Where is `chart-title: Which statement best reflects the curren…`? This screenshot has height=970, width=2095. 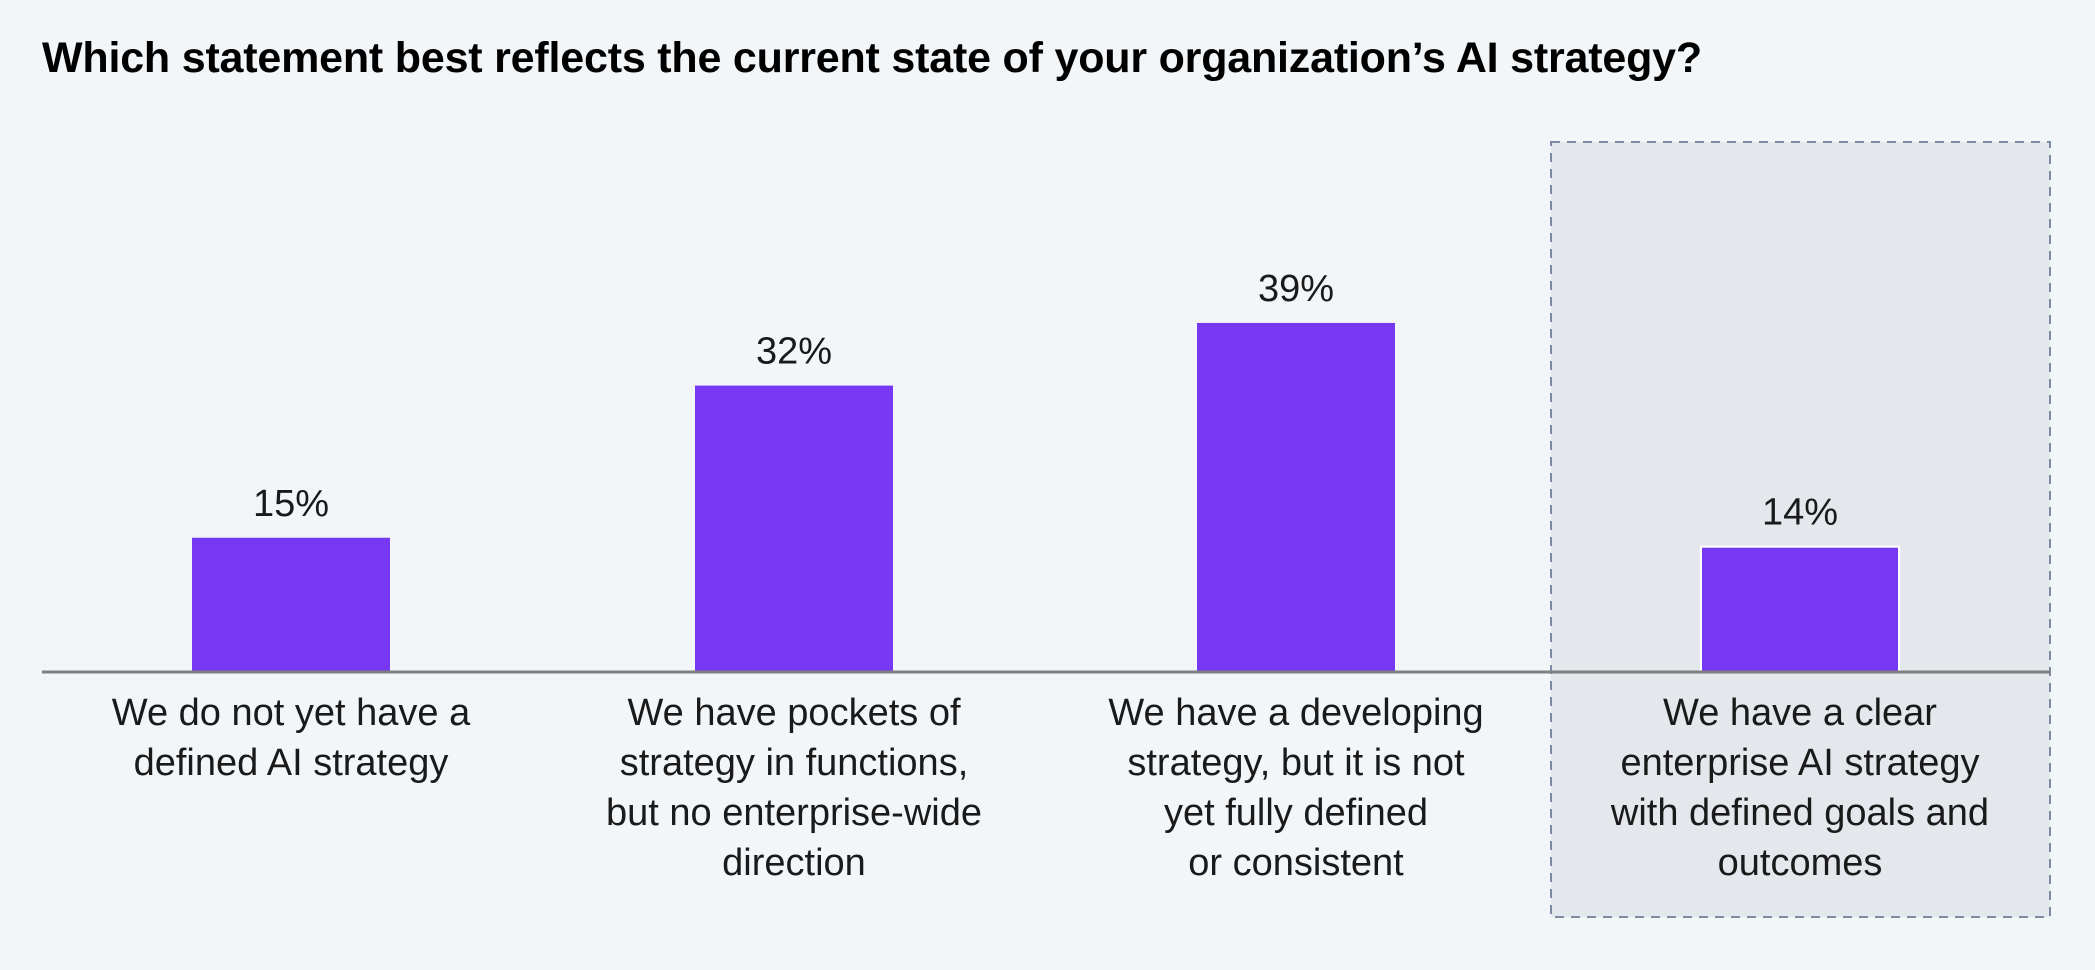
chart-title: Which statement best reflects the curren… is located at coordinates (872, 58).